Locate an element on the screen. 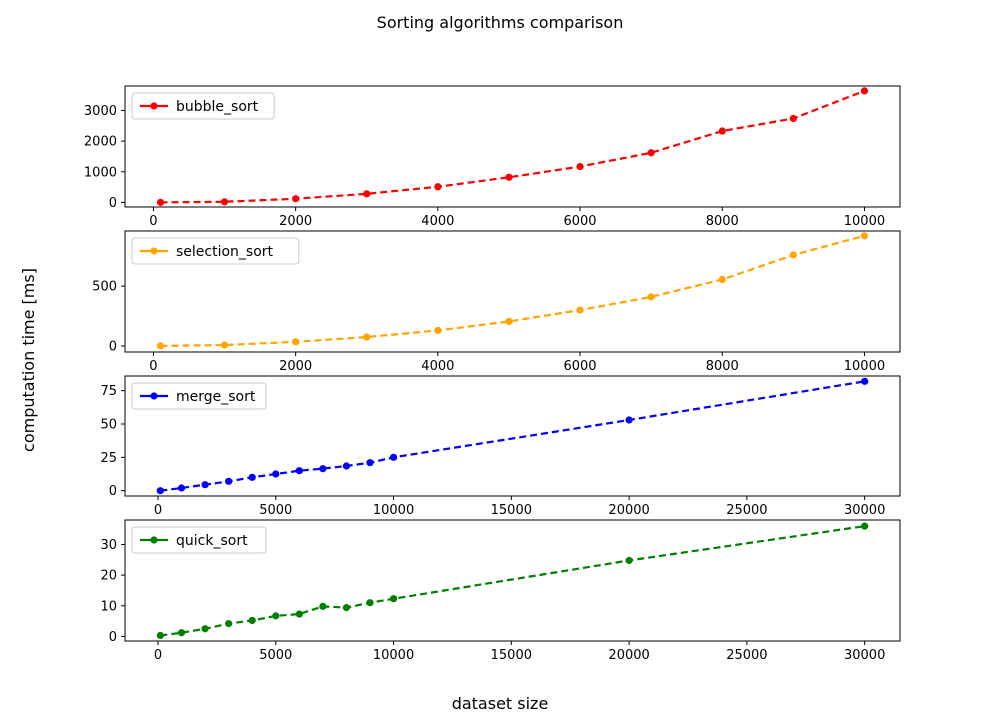 Image resolution: width=1000 pixels, height=720 pixels. legend-label: selection_sort is located at coordinates (225, 252).